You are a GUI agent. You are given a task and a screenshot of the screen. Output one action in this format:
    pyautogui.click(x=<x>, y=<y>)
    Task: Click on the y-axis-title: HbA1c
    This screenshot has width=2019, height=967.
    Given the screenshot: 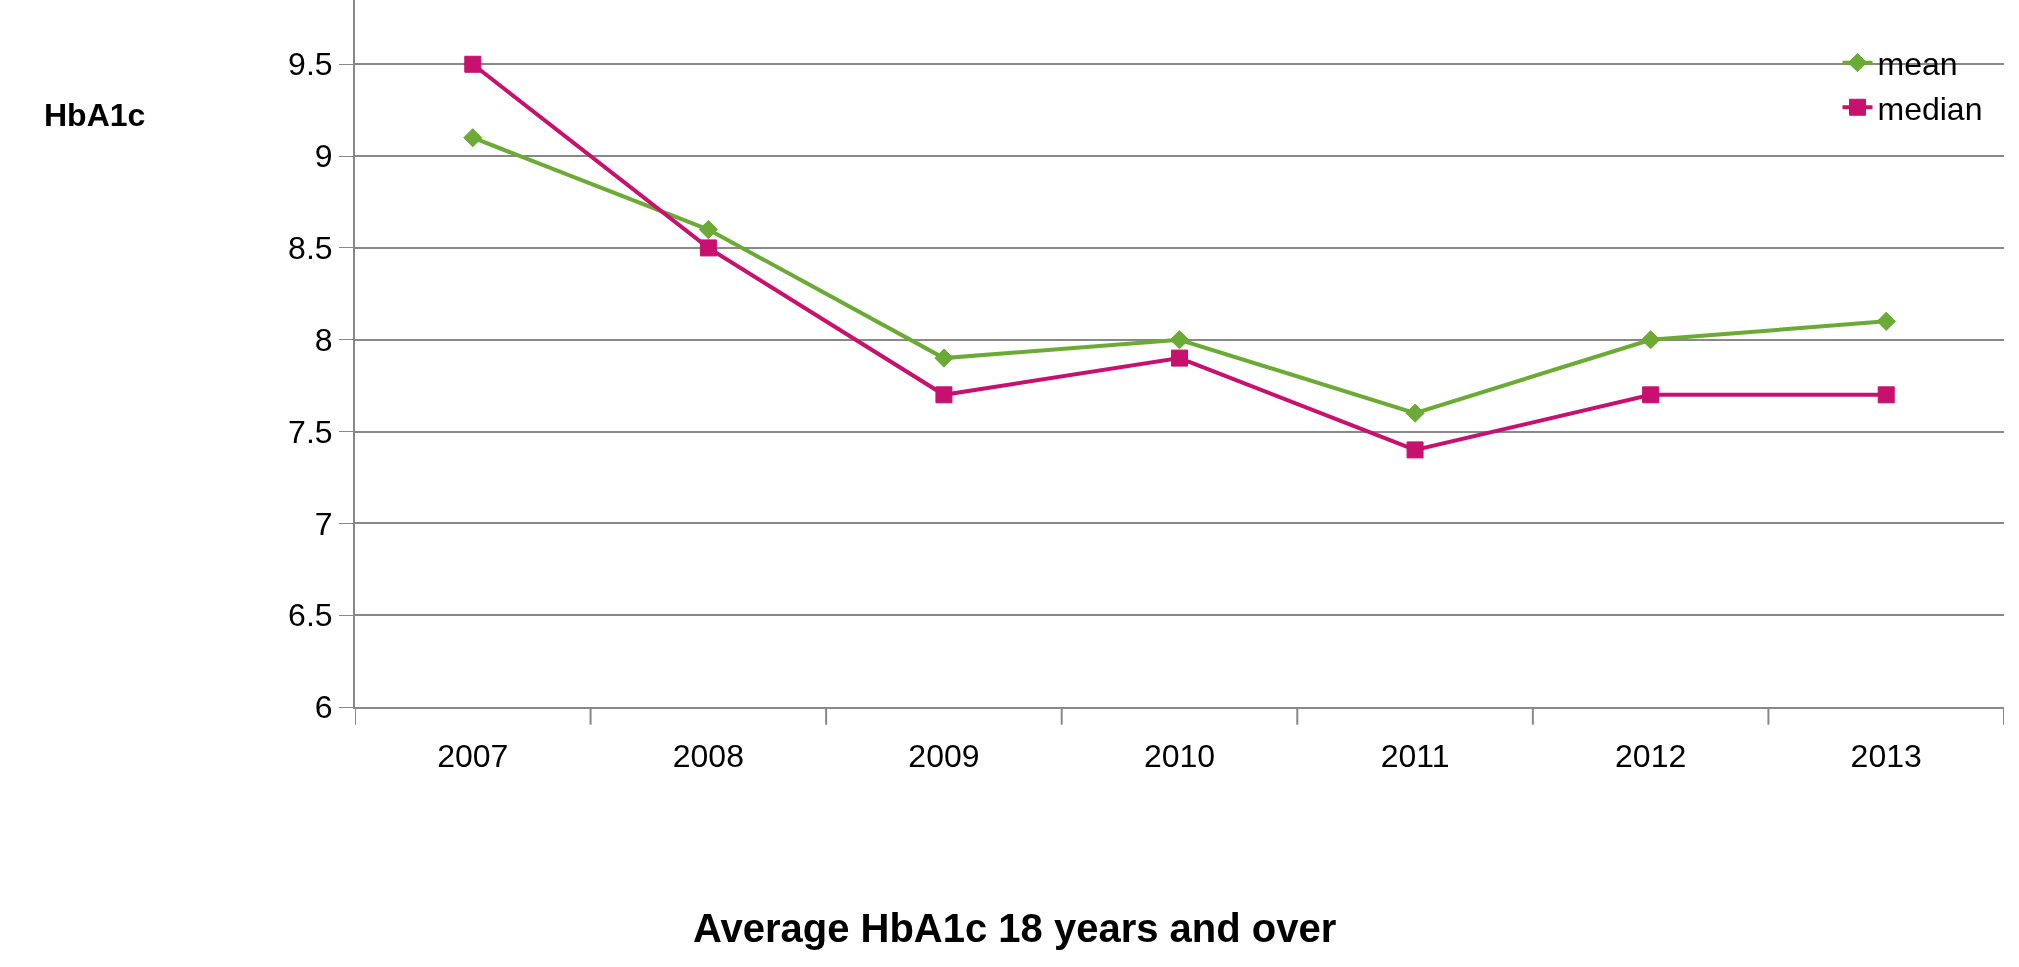 What is the action you would take?
    pyautogui.click(x=95, y=115)
    